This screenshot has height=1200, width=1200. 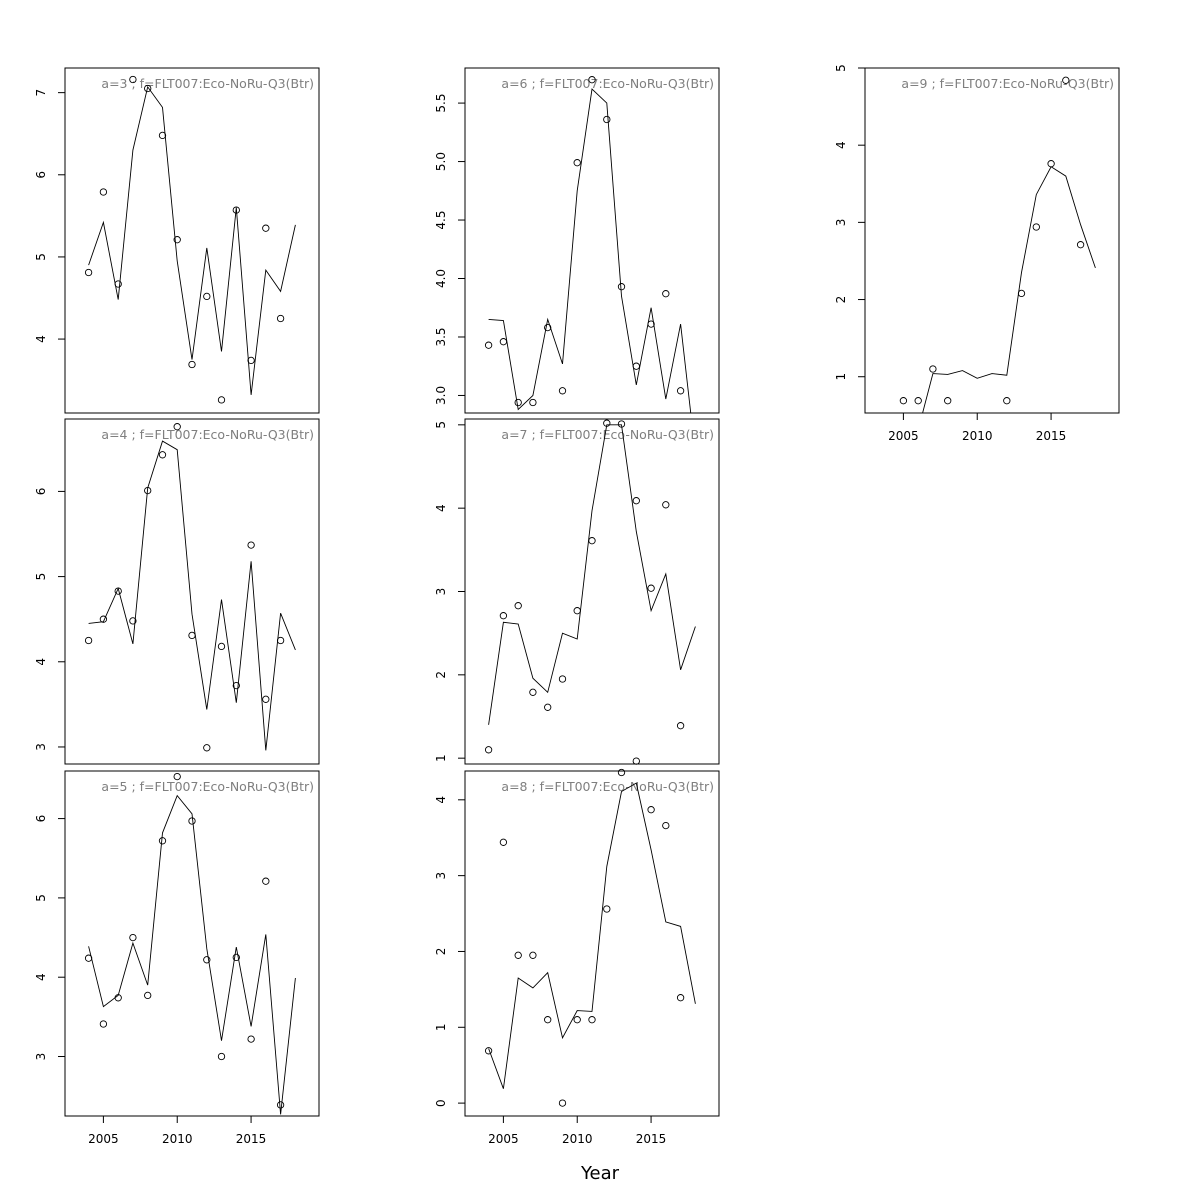 I want to click on panel-title: a=4 ; f=FLT007:Eco-NoRu-Q3(Btr), so click(x=207, y=434).